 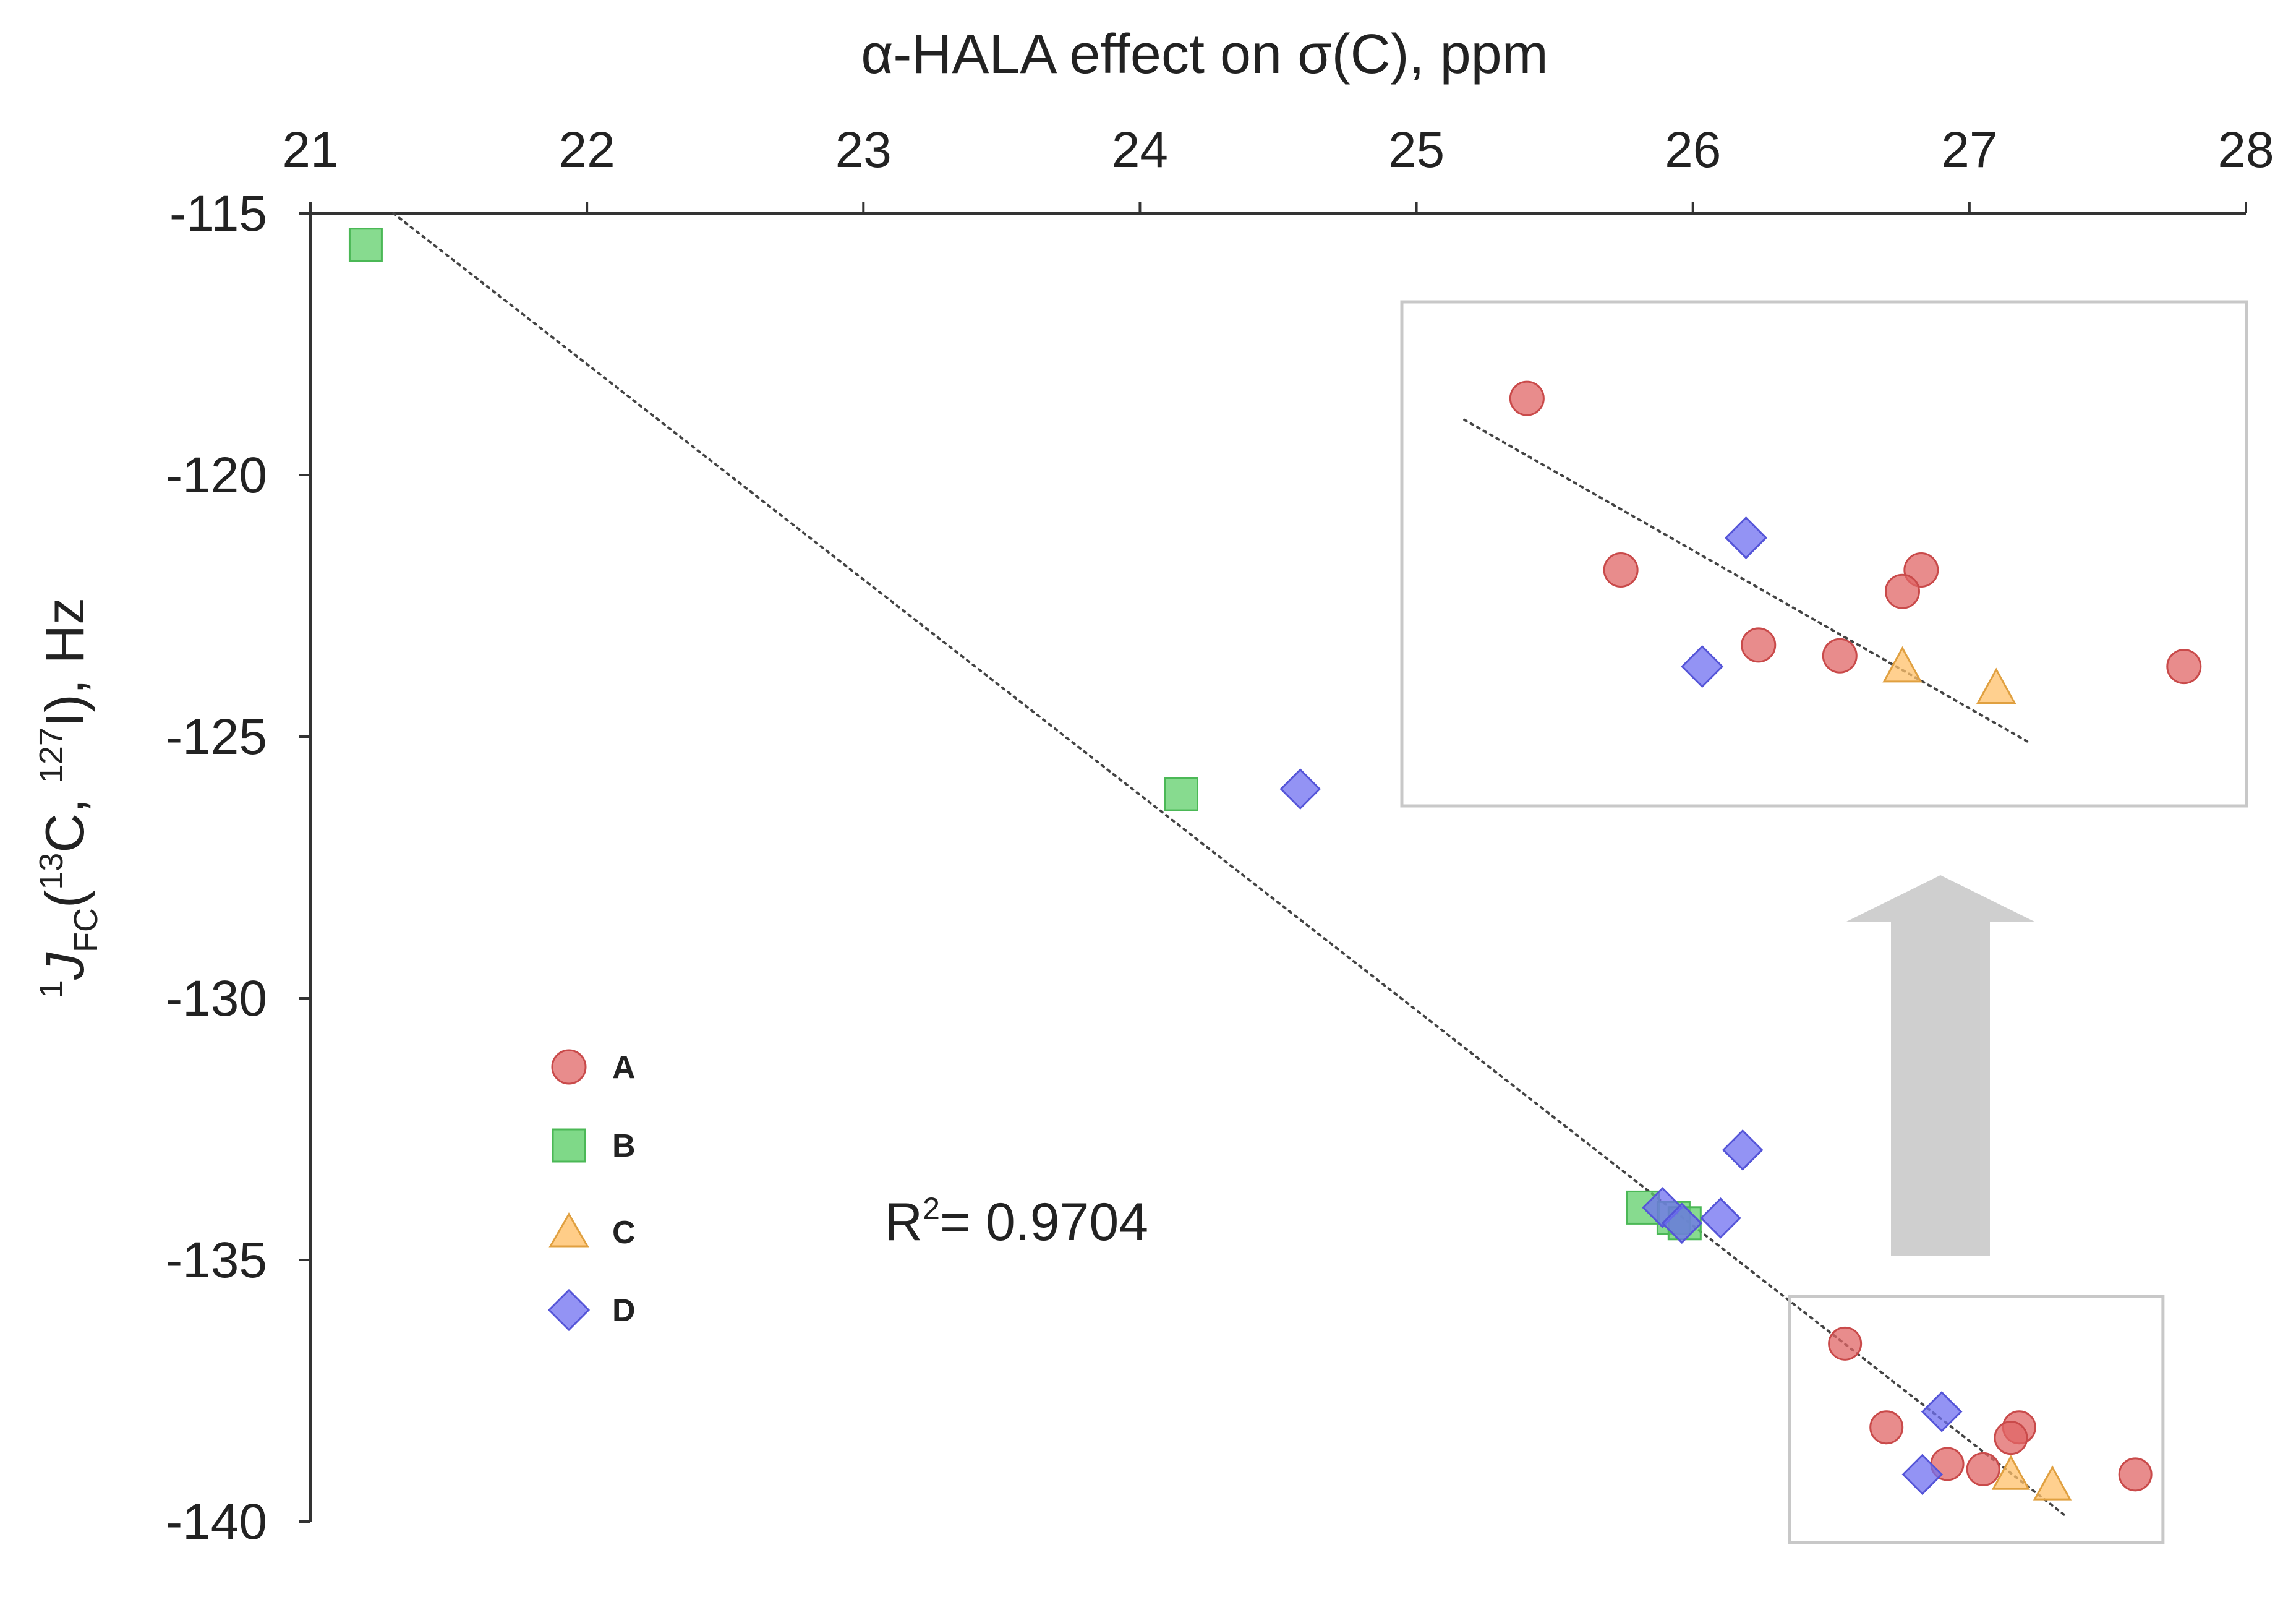 I want to click on y-tick-label: -125, so click(x=216, y=737).